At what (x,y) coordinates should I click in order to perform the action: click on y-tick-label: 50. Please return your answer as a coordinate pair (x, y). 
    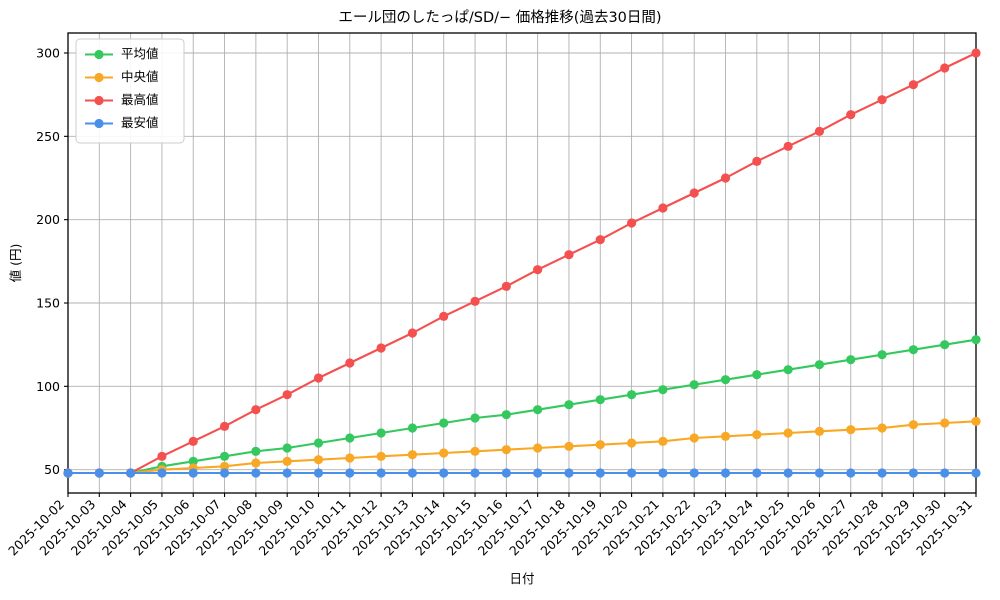
    Looking at the image, I should click on (52, 469).